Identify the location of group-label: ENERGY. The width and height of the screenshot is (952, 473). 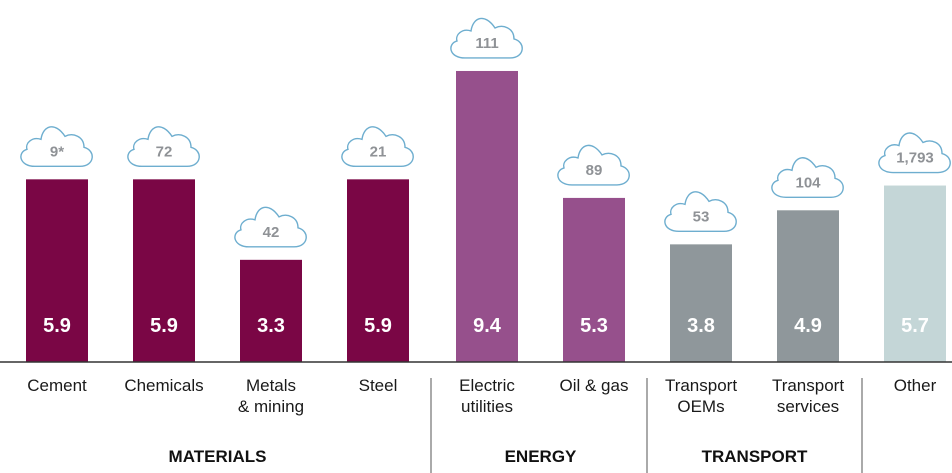
(541, 456).